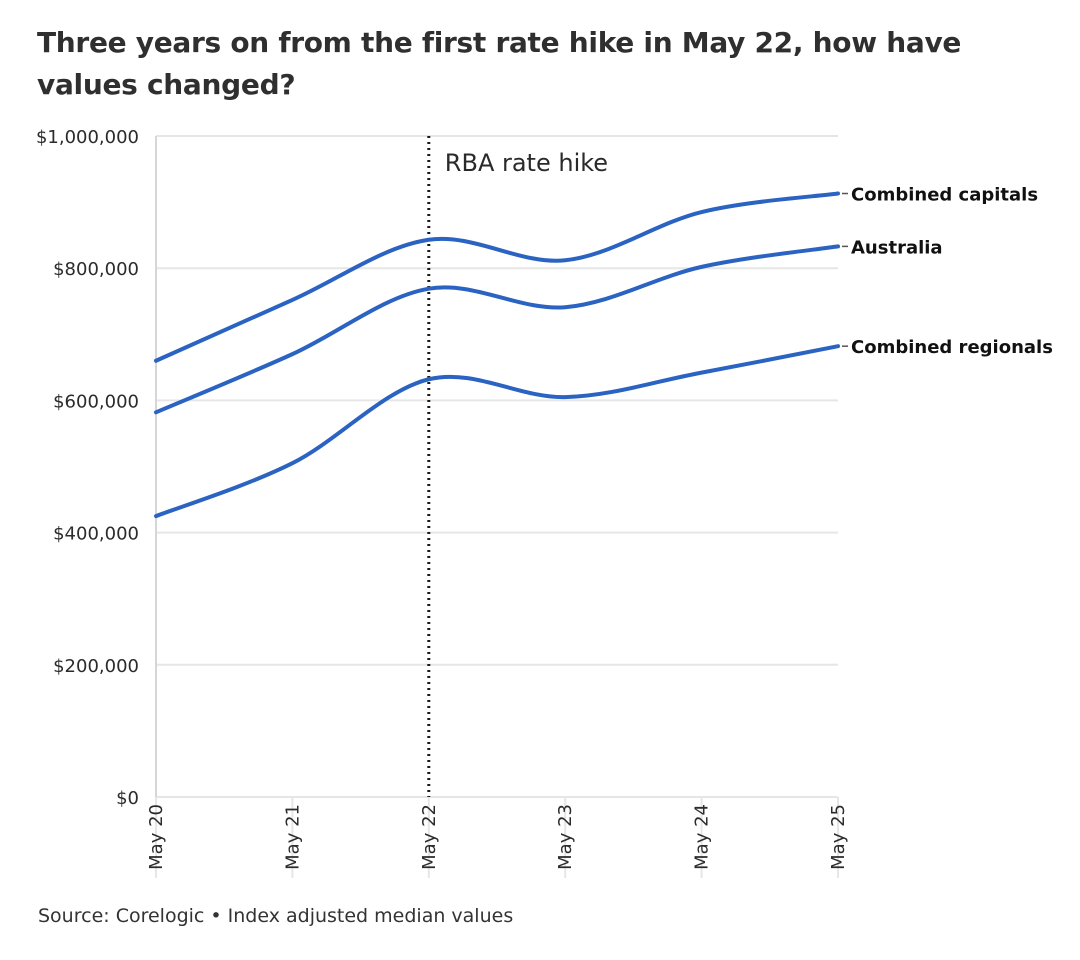 Image resolution: width=1080 pixels, height=960 pixels. What do you see at coordinates (897, 247) in the screenshot?
I see `series-label-australia: Australia` at bounding box center [897, 247].